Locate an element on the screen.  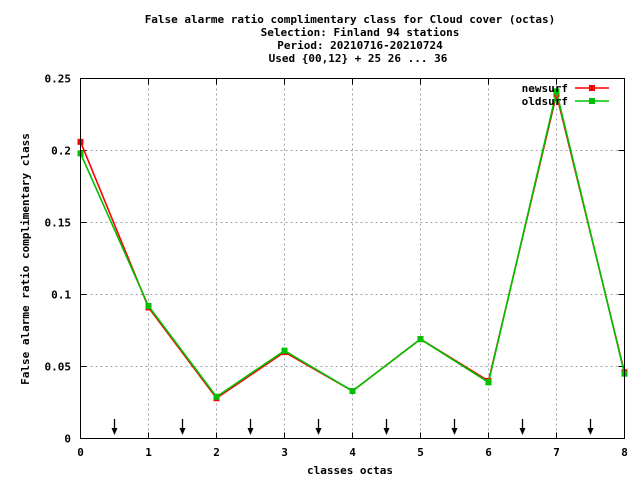
x-tick-label: 3 is located at coordinates (284, 452).